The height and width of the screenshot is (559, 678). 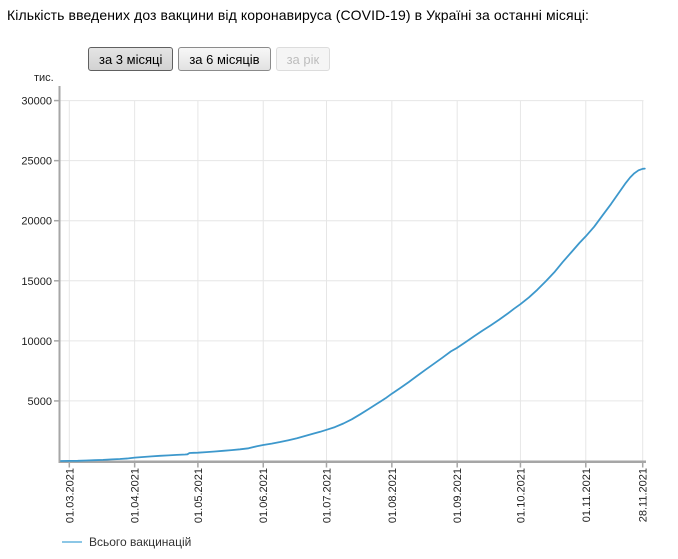 What do you see at coordinates (40, 402) in the screenshot?
I see `y-tick-label: 5000` at bounding box center [40, 402].